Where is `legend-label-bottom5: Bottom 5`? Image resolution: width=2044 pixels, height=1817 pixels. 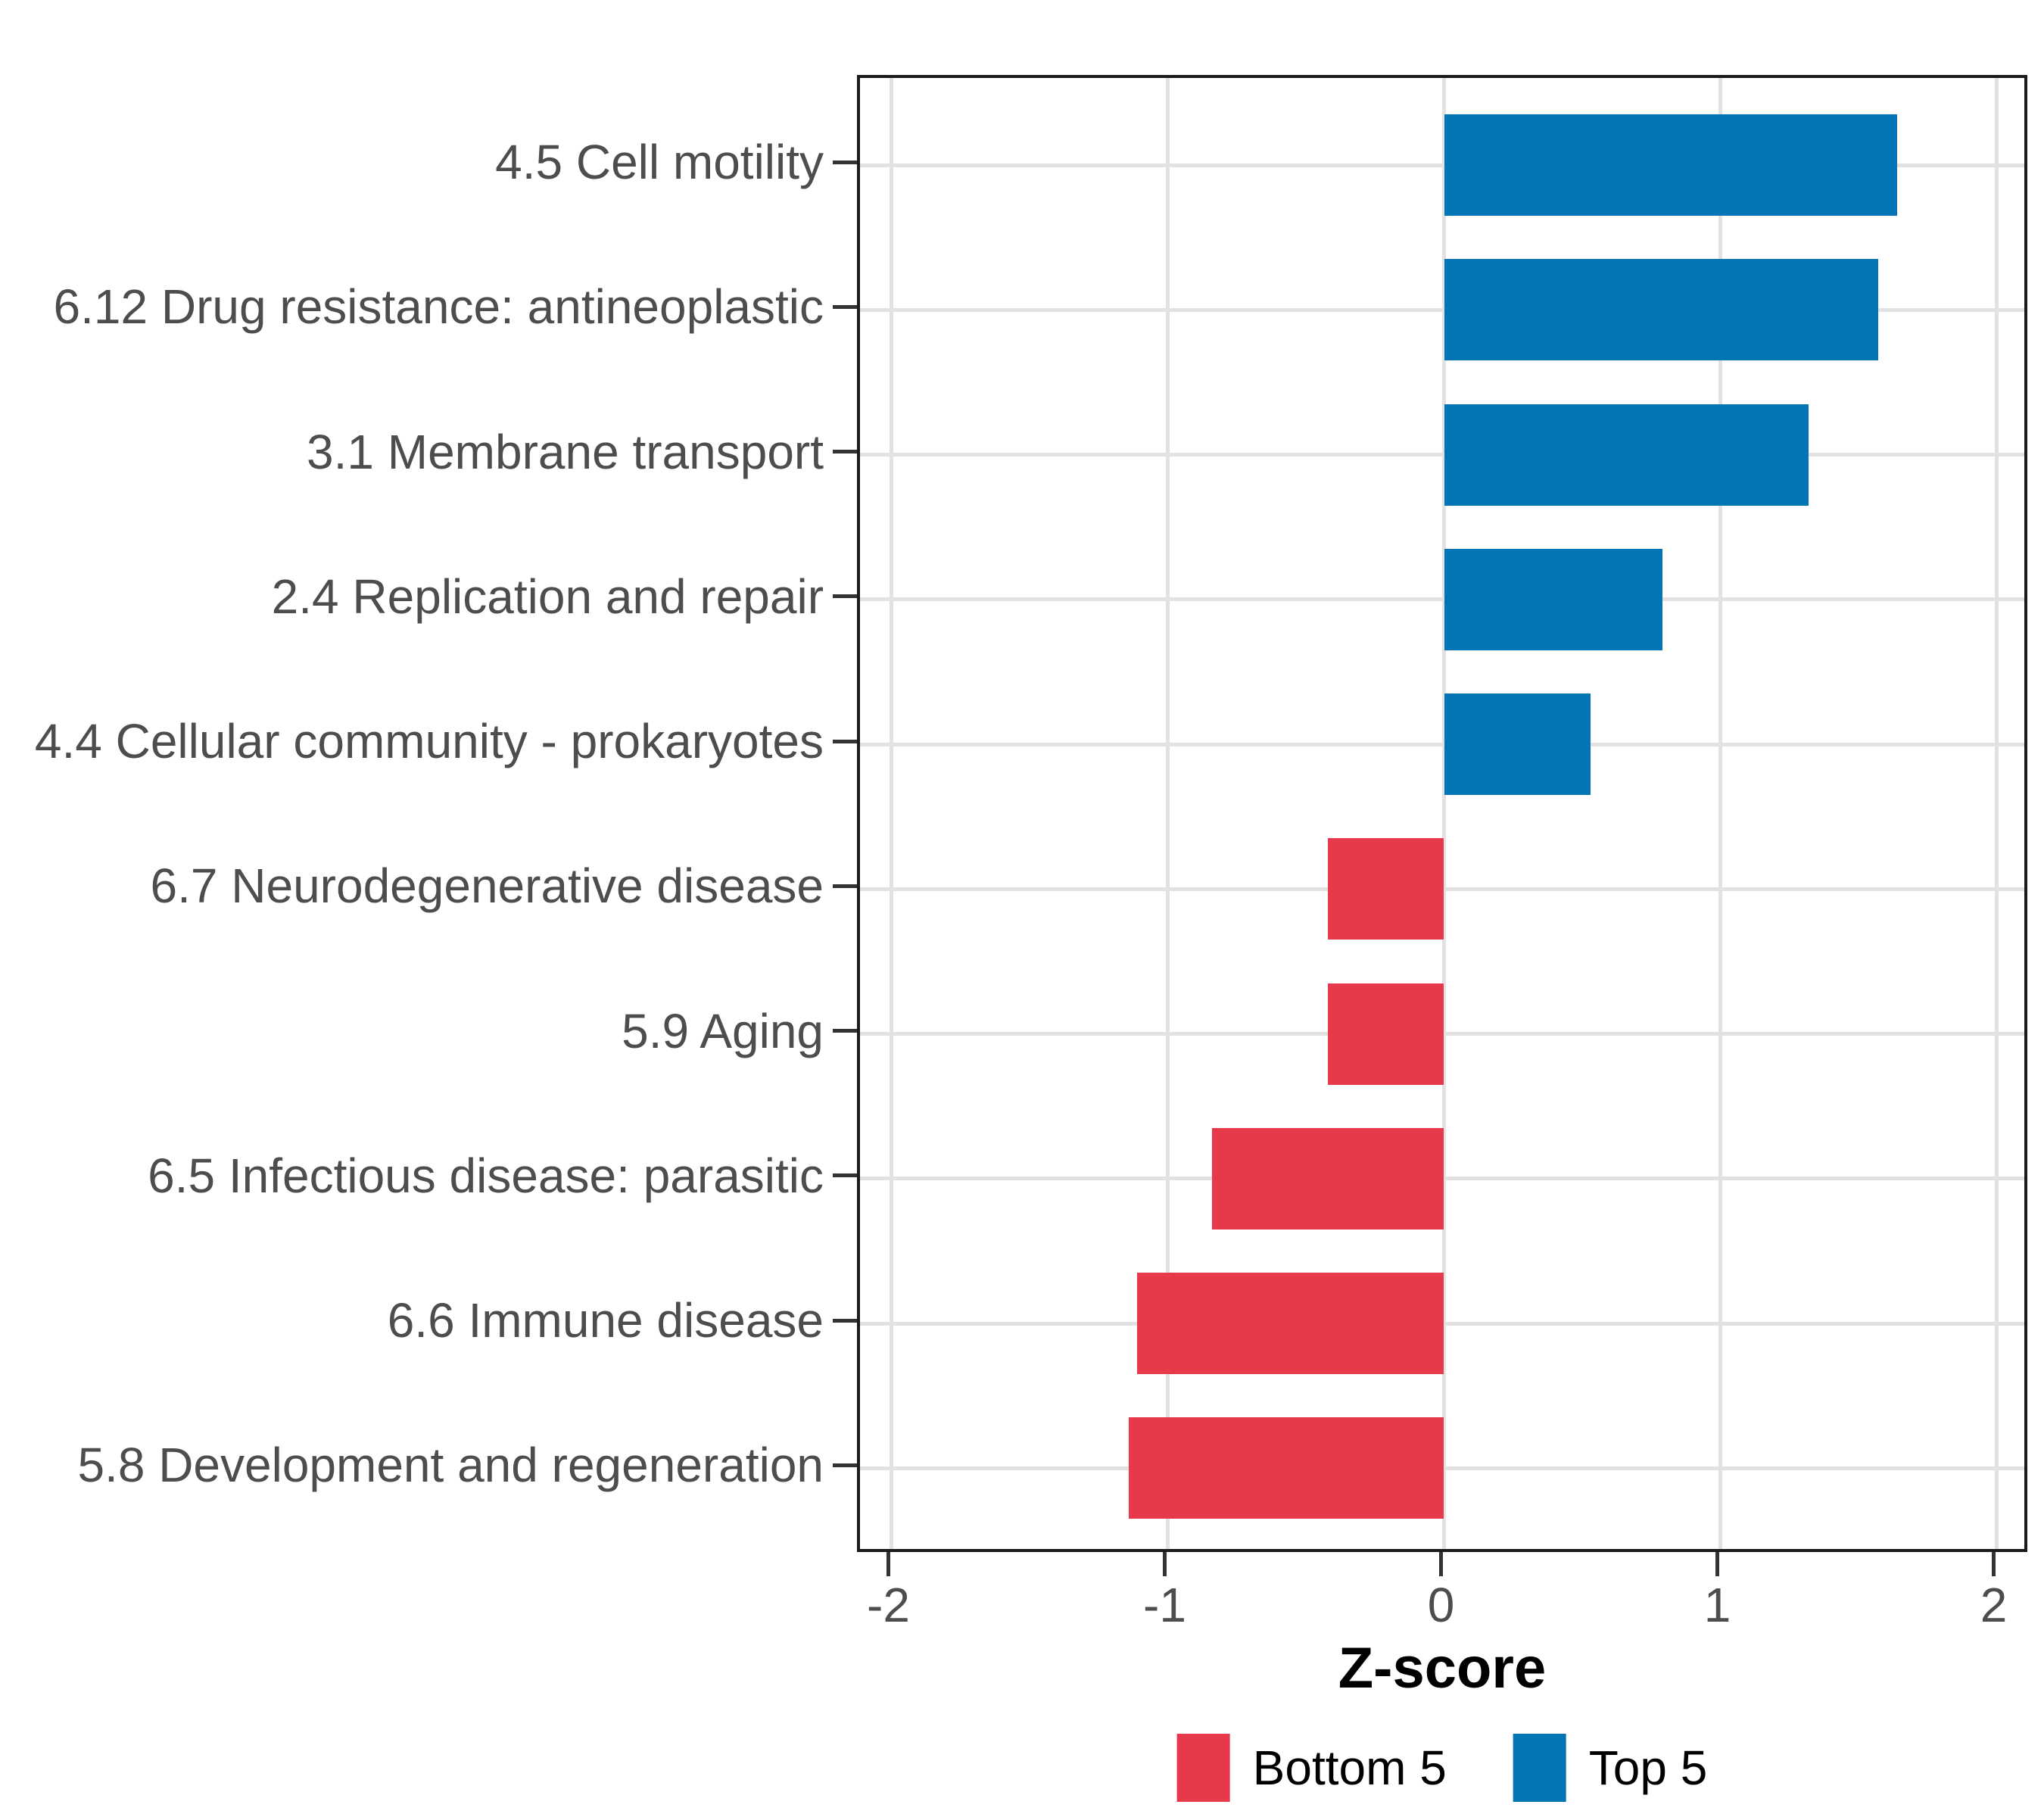
legend-label-bottom5: Bottom 5 is located at coordinates (1349, 1768).